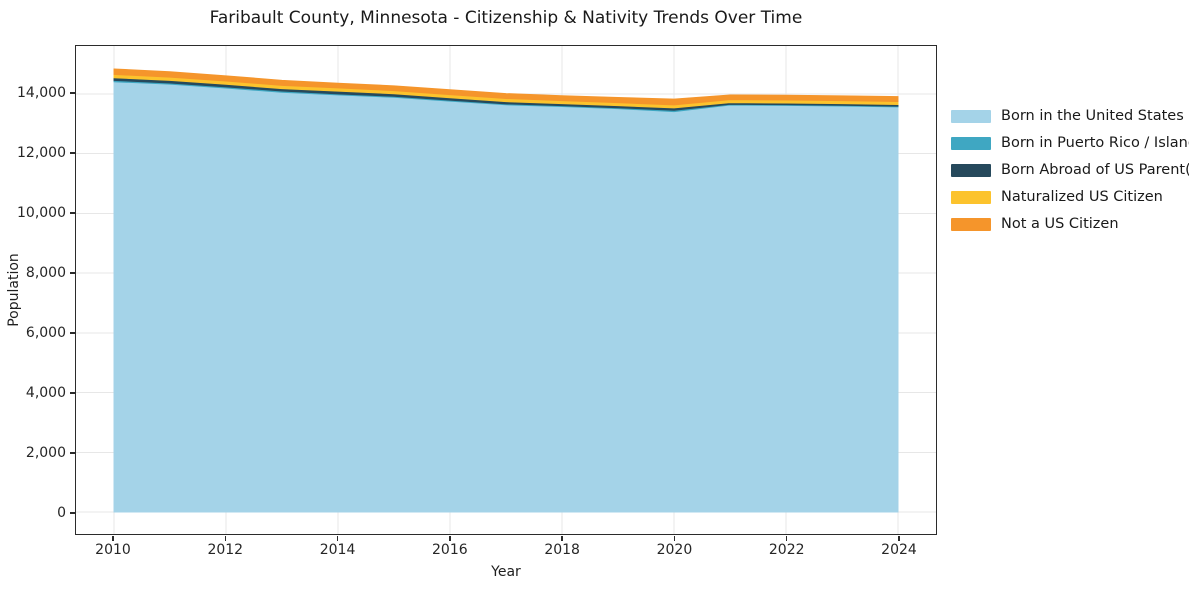  I want to click on legend-label: Born in the United States, so click(1092, 116).